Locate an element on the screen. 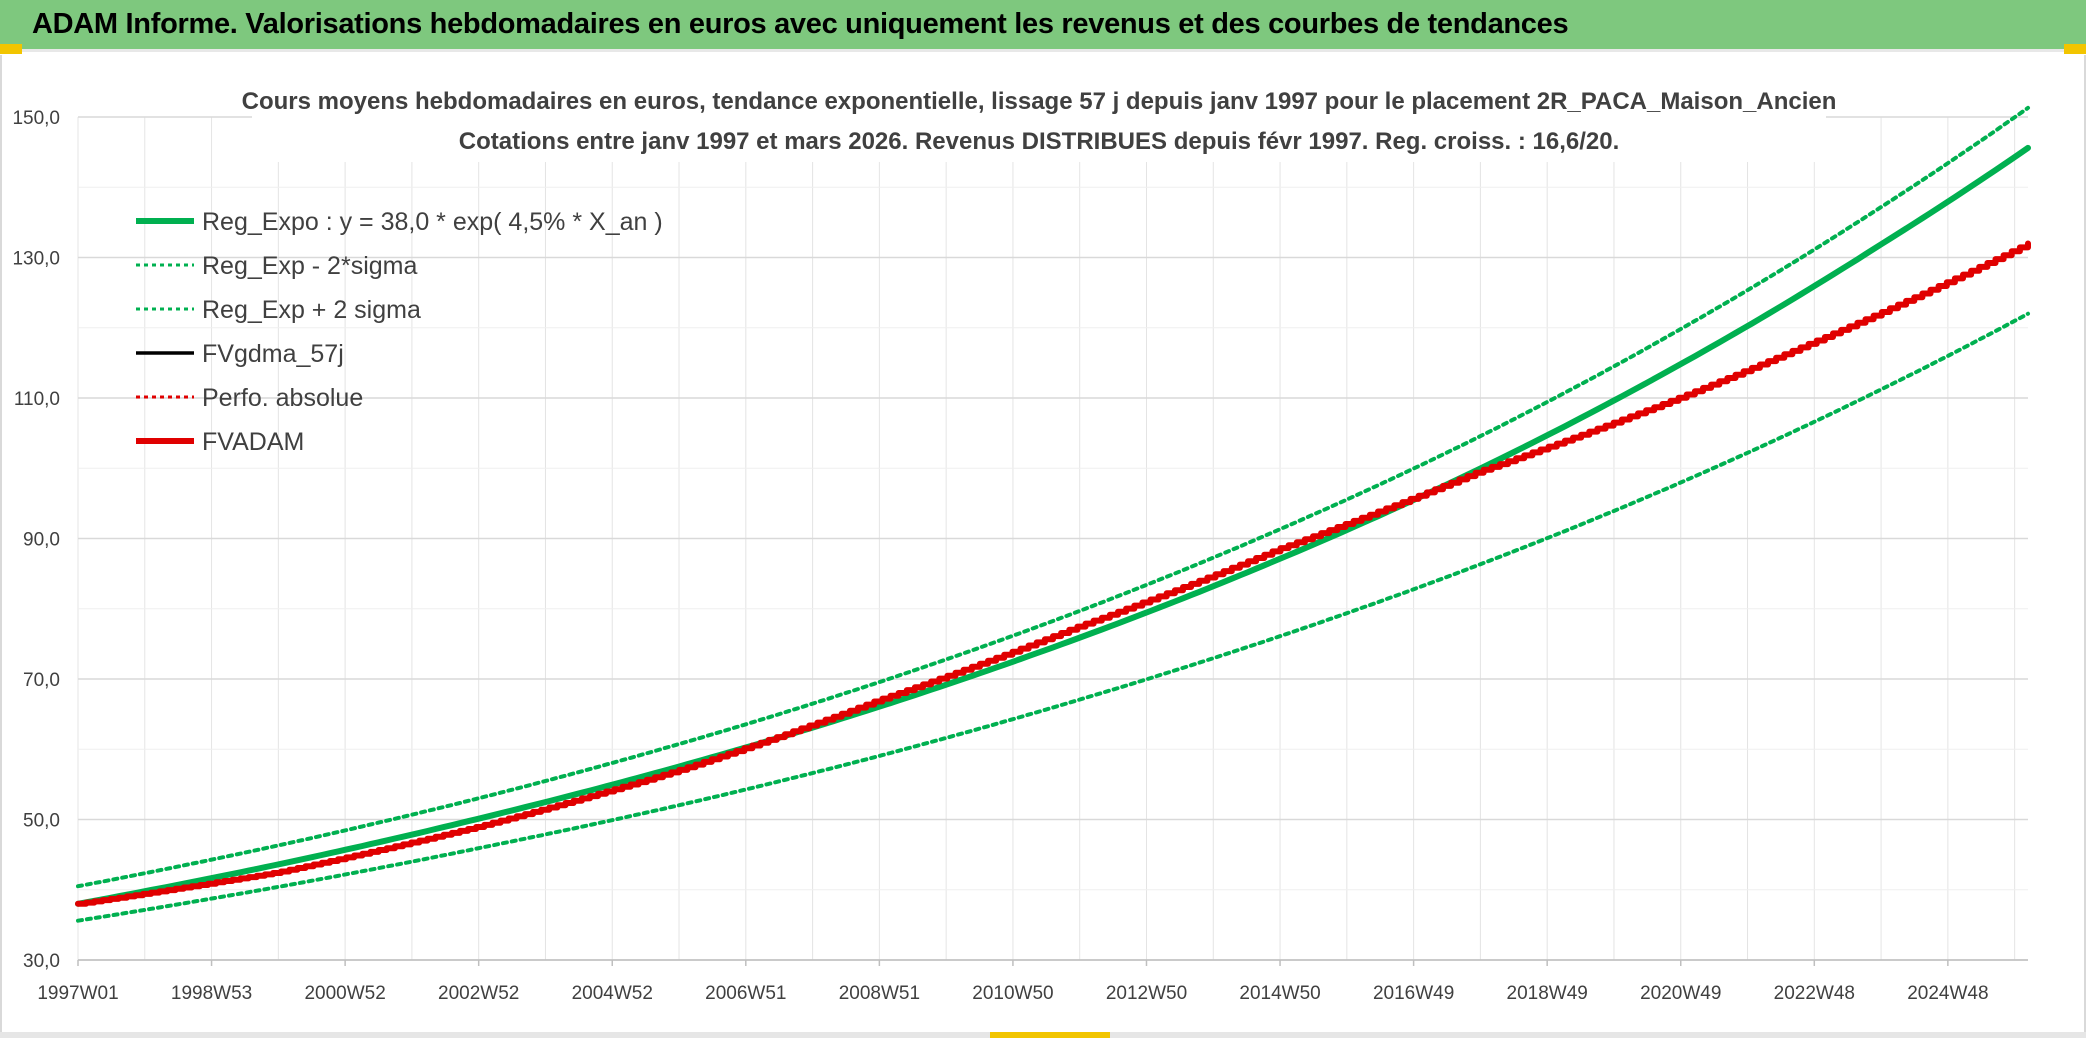 This screenshot has height=1038, width=2086. legend-label: Reg_Exp + 2 sigma is located at coordinates (311, 310).